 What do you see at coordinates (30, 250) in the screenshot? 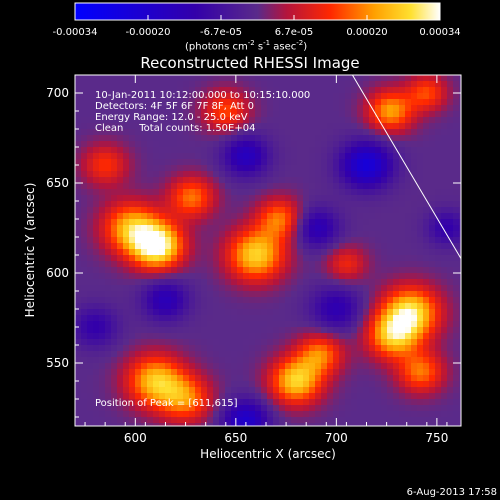
I see `y-axis-label: Heliocentric Y (arcsec)` at bounding box center [30, 250].